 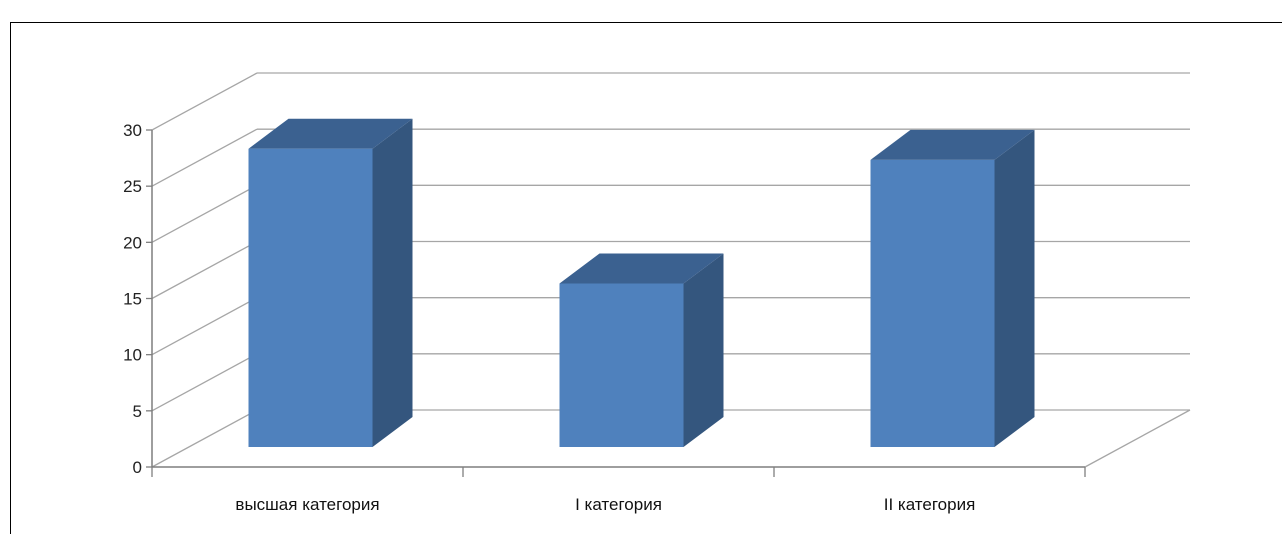 I want to click on y-tick-label: 5, so click(x=137, y=411).